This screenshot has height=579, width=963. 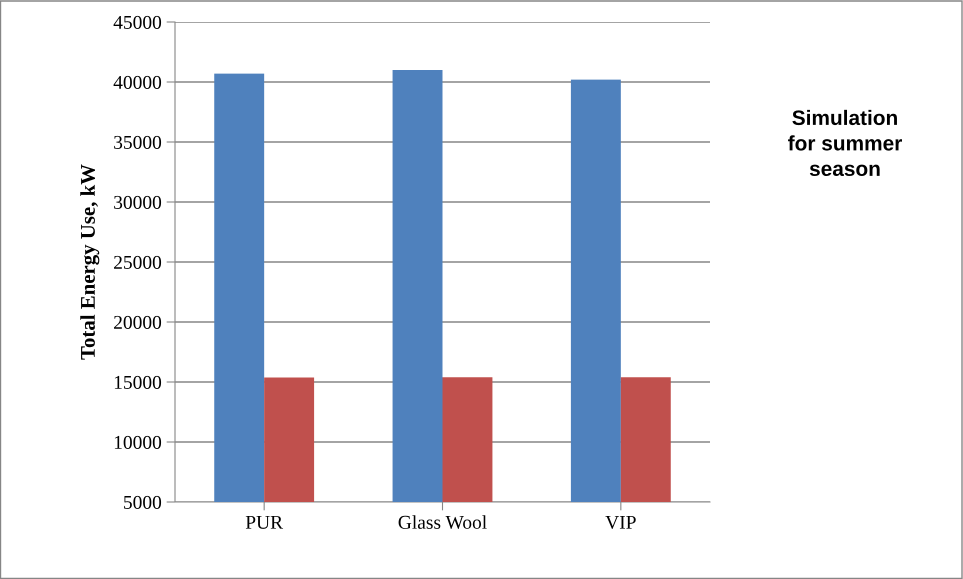 I want to click on y-tick-label: 40000, so click(x=138, y=82).